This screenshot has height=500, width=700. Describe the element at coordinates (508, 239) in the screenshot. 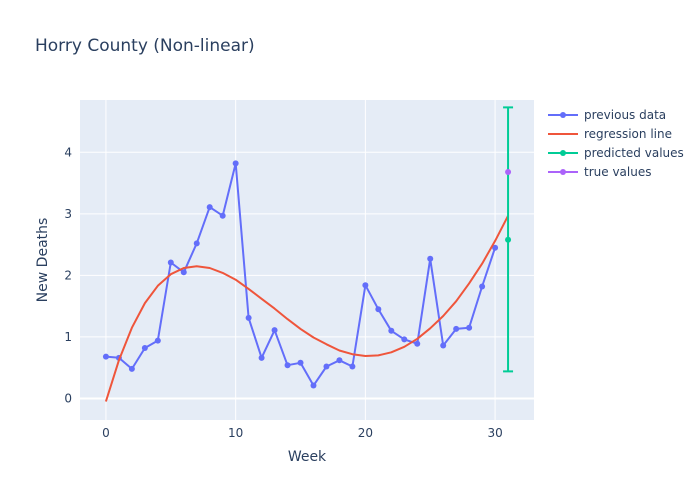

I see `predicted-value-point` at that location.